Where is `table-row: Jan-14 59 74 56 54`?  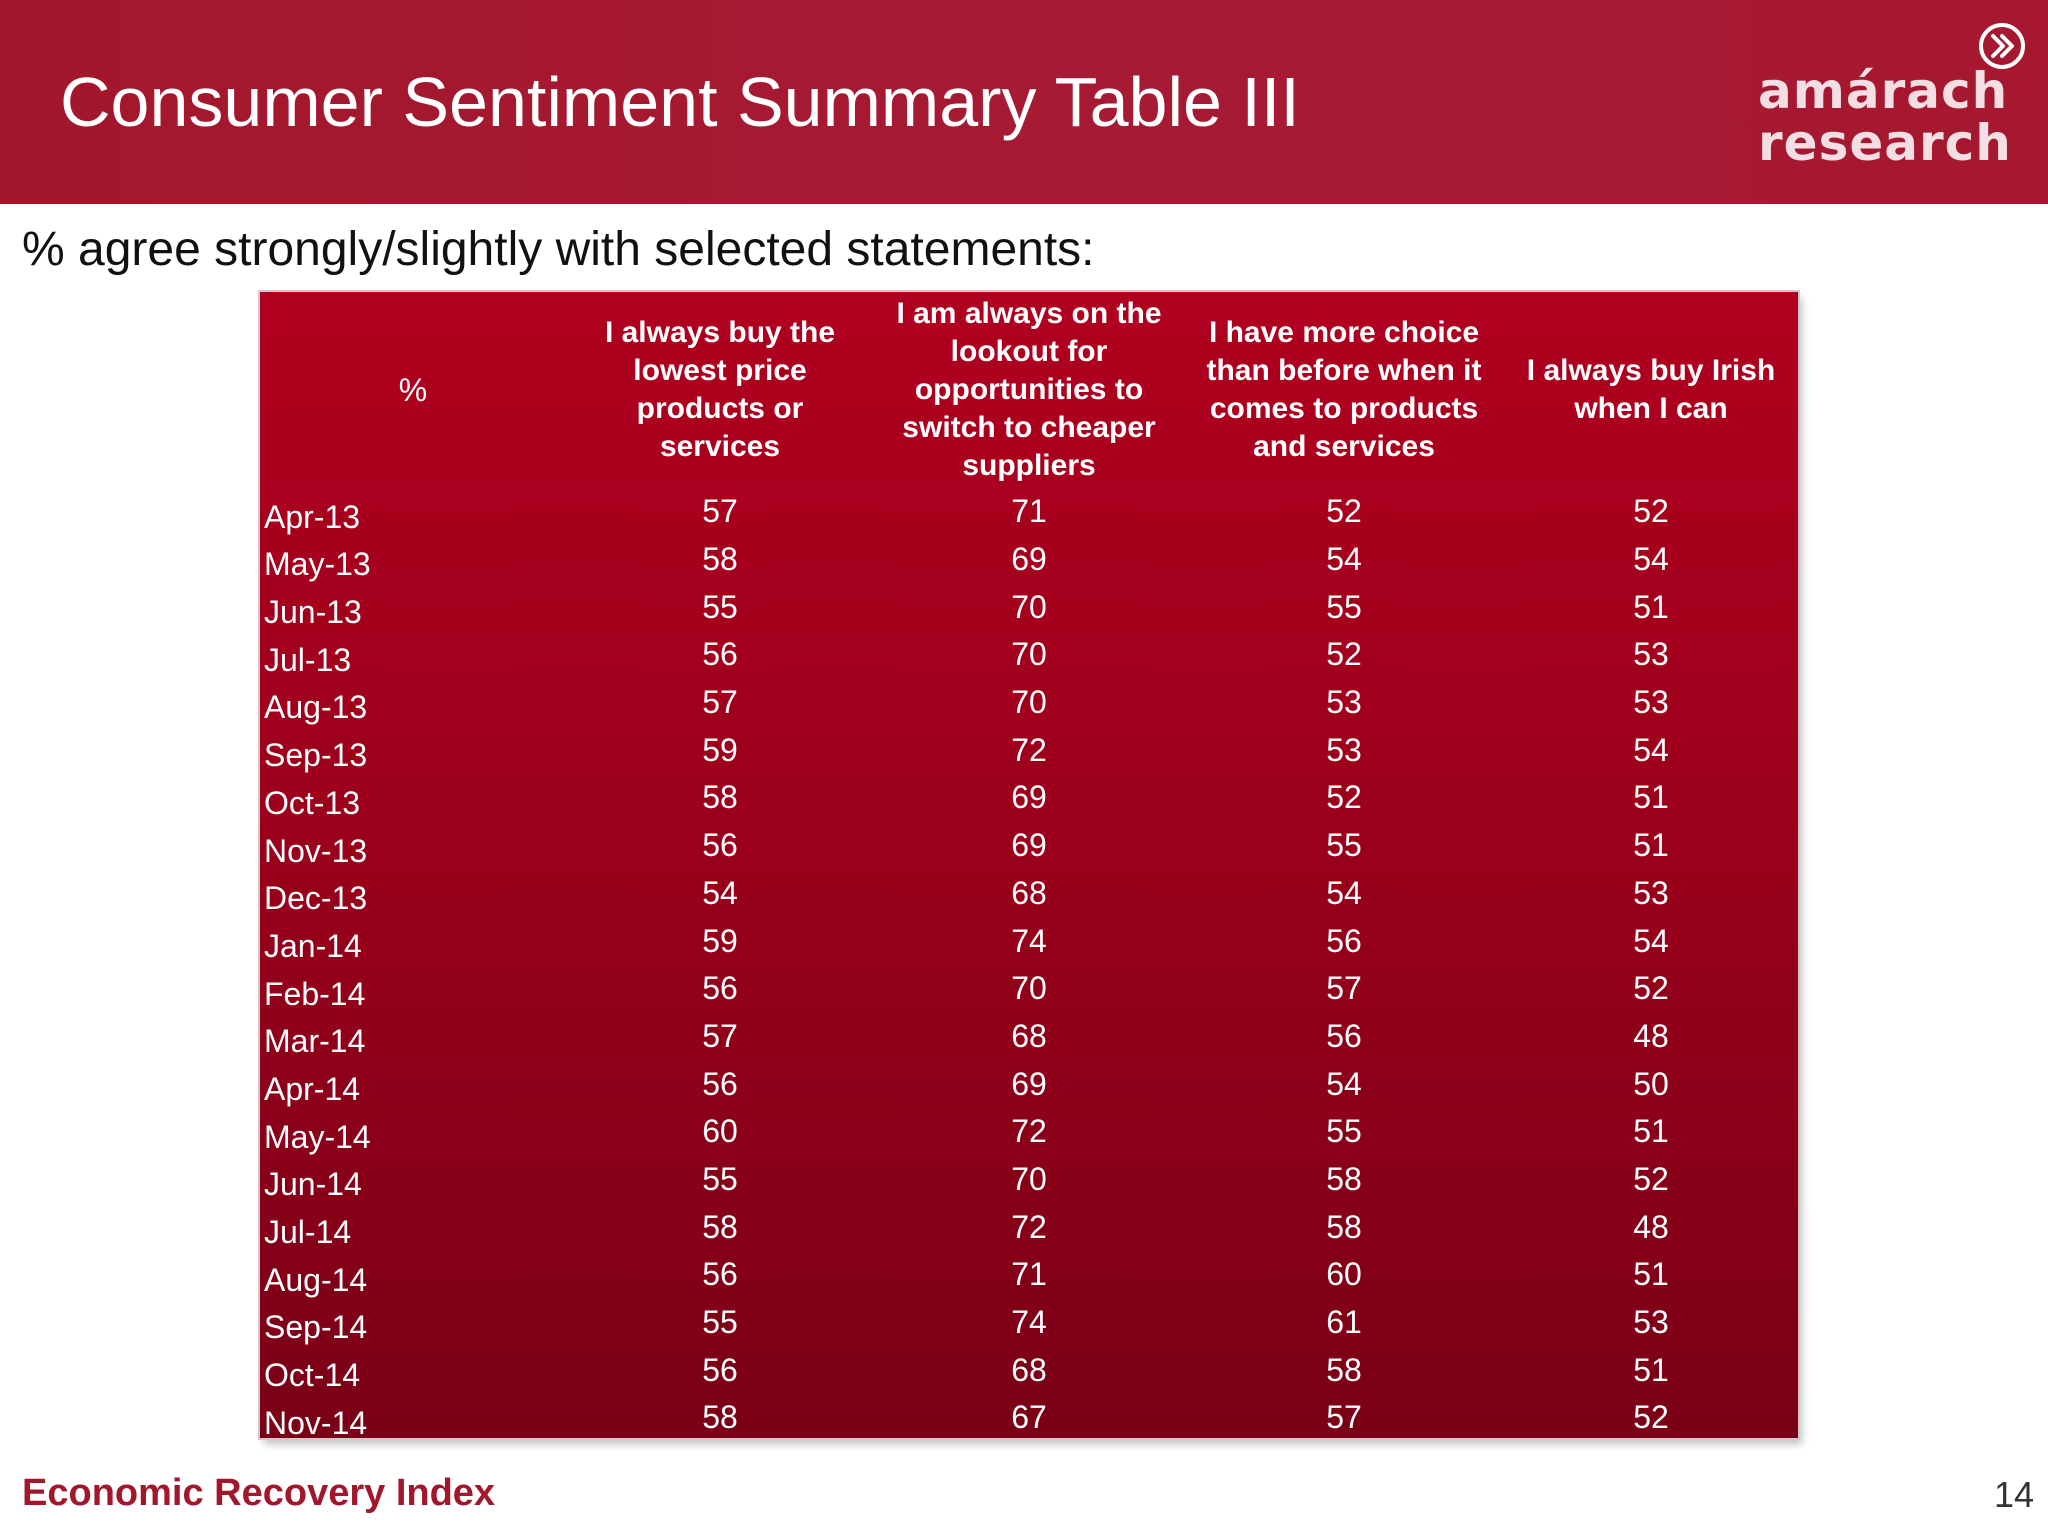 table-row: Jan-14 59 74 56 54 is located at coordinates (1029, 941).